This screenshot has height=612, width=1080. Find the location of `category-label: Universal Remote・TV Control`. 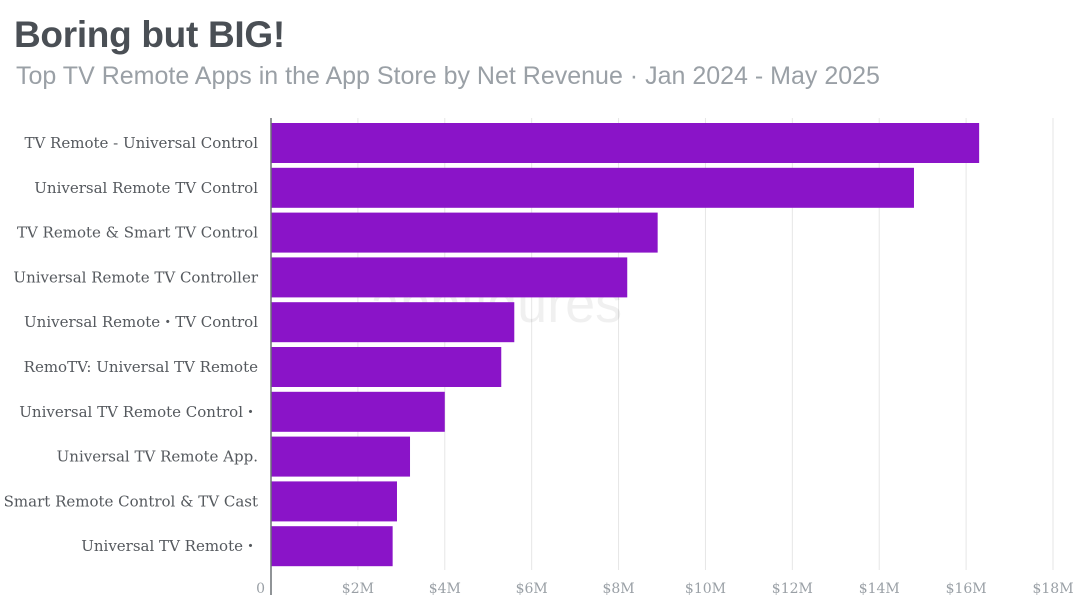

category-label: Universal Remote・TV Control is located at coordinates (141, 322).